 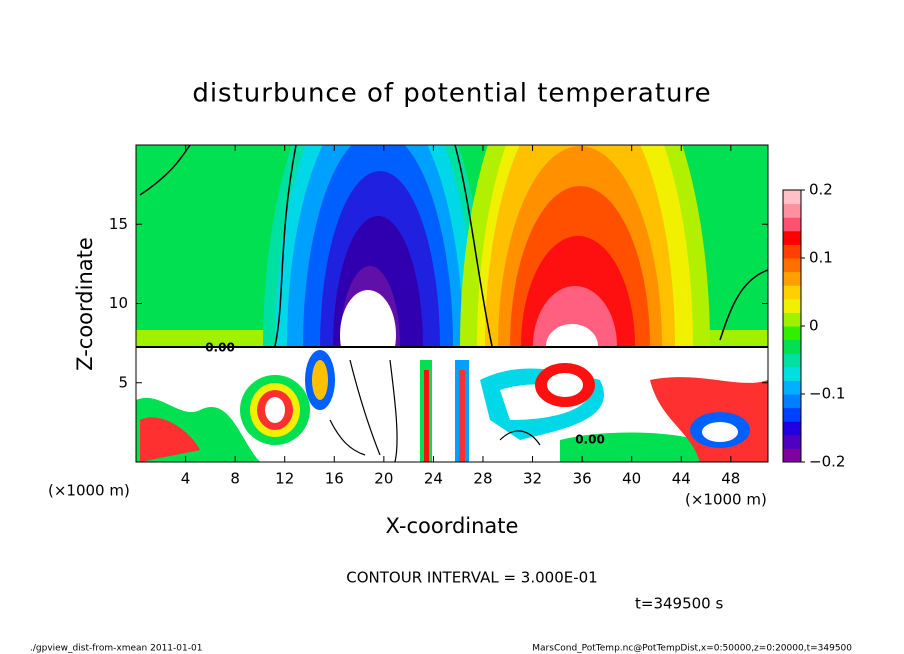 What do you see at coordinates (679, 604) in the screenshot?
I see `time-label: t=349500 s` at bounding box center [679, 604].